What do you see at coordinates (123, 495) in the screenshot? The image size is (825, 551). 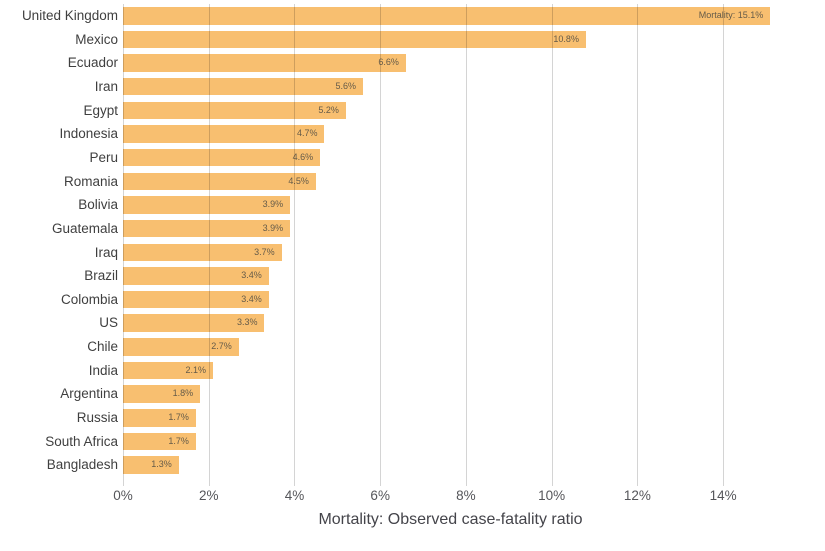 I see `x-tick-label: 0%` at bounding box center [123, 495].